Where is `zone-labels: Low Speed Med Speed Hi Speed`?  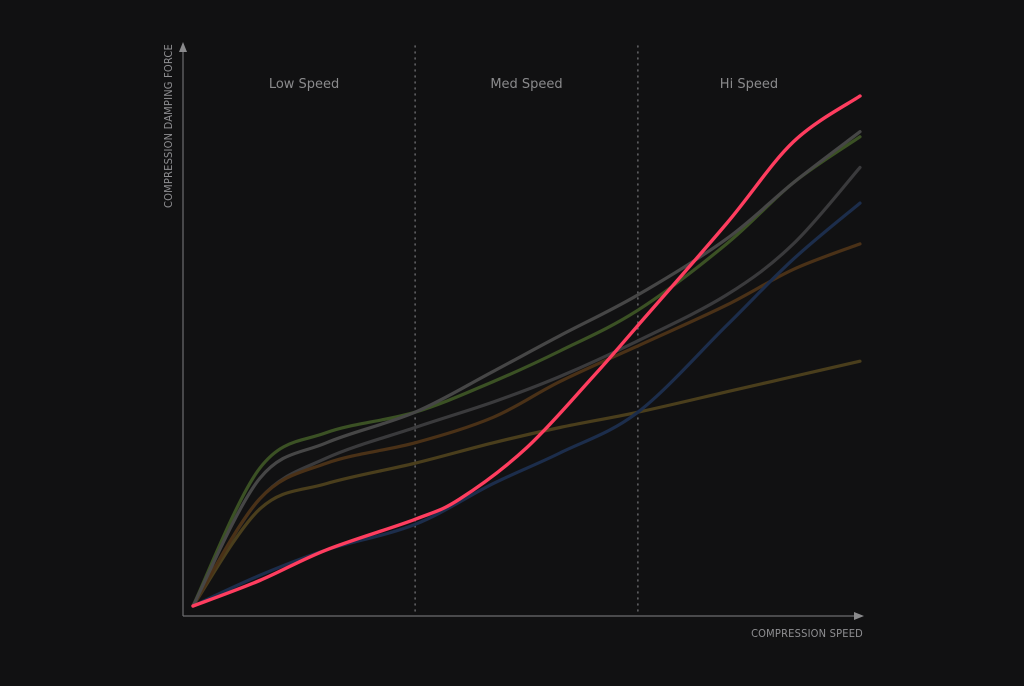 zone-labels: Low Speed Med Speed Hi Speed is located at coordinates (523, 84).